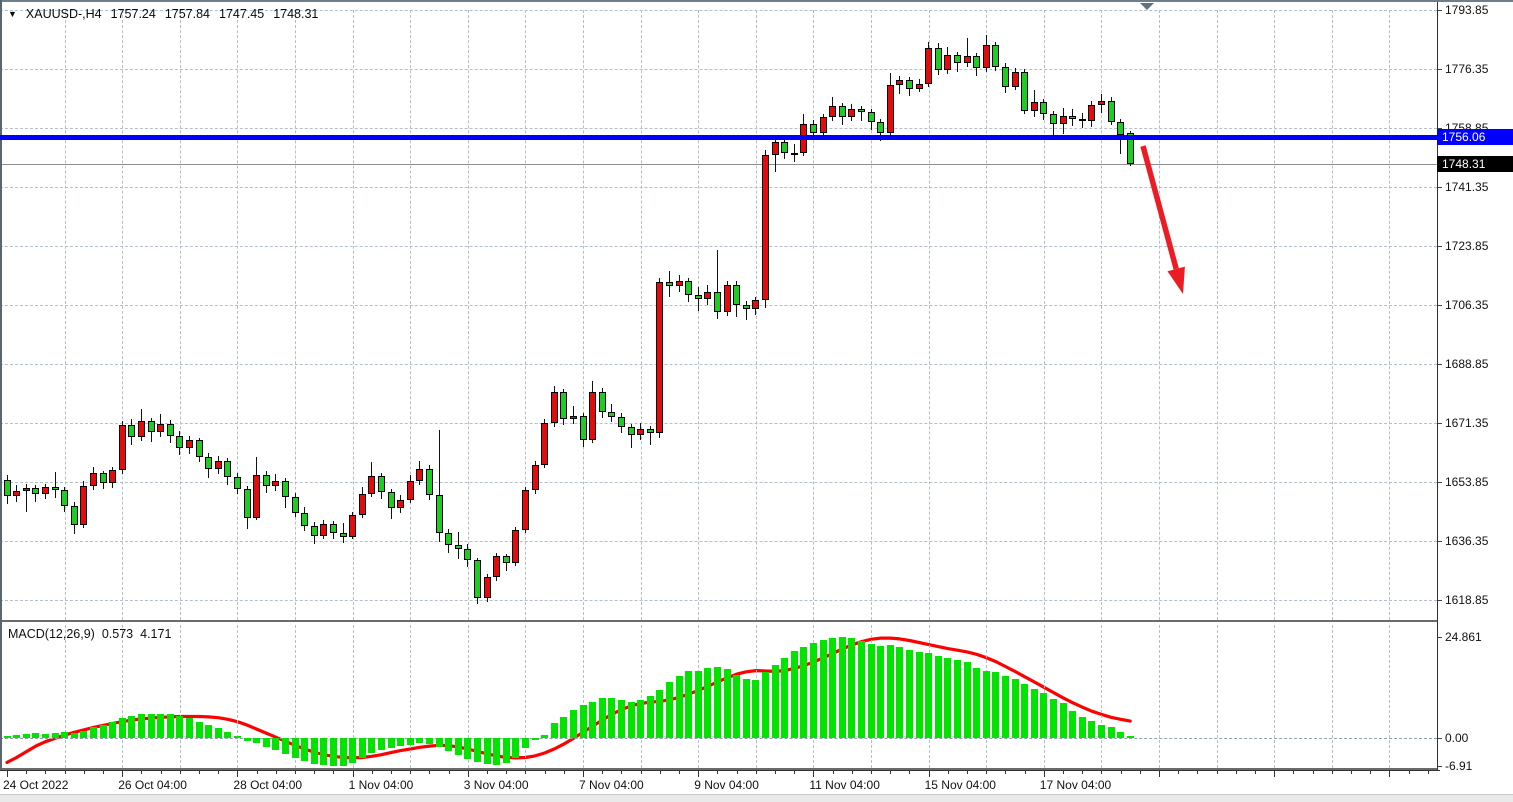 The height and width of the screenshot is (802, 1513). Describe the element at coordinates (1457, 738) in the screenshot. I see `macd-tick-label: 0.00` at that location.